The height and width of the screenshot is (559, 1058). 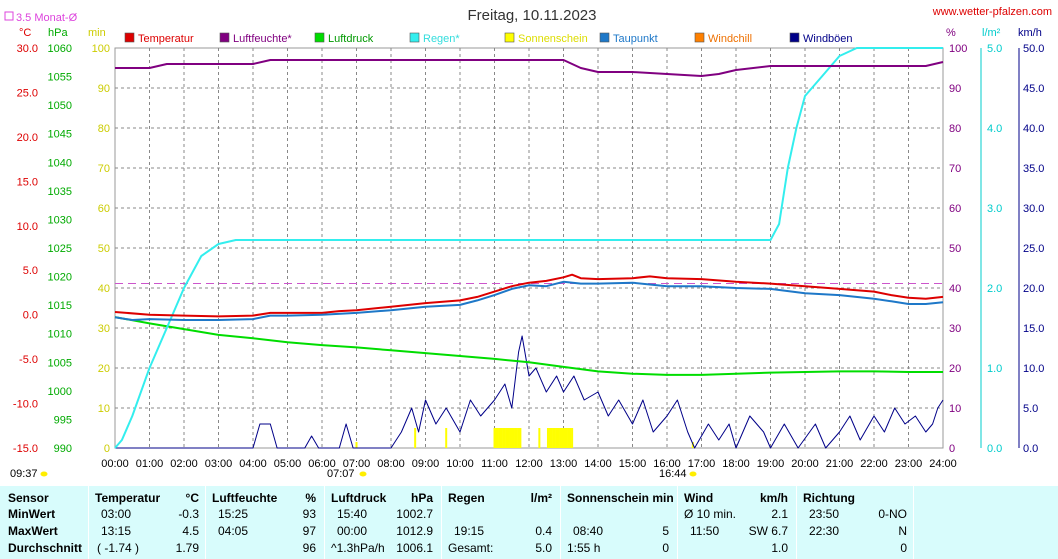 What do you see at coordinates (665, 548) in the screenshot?
I see `stats-sun-avg-val: 0` at bounding box center [665, 548].